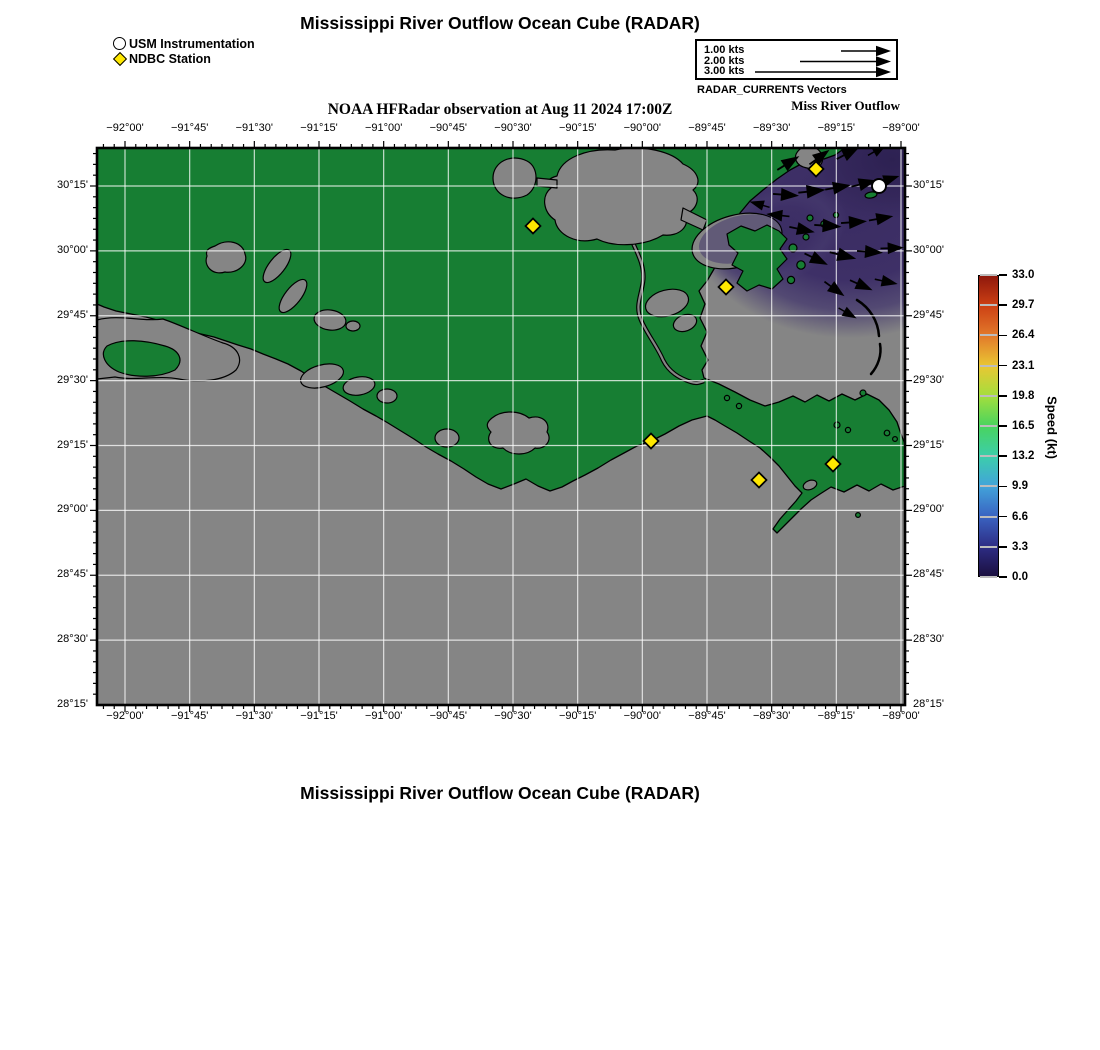 Image resolution: width=1100 pixels, height=1050 pixels. What do you see at coordinates (724, 50) in the screenshot?
I see `vector-row-label-1: 1.00 kts` at bounding box center [724, 50].